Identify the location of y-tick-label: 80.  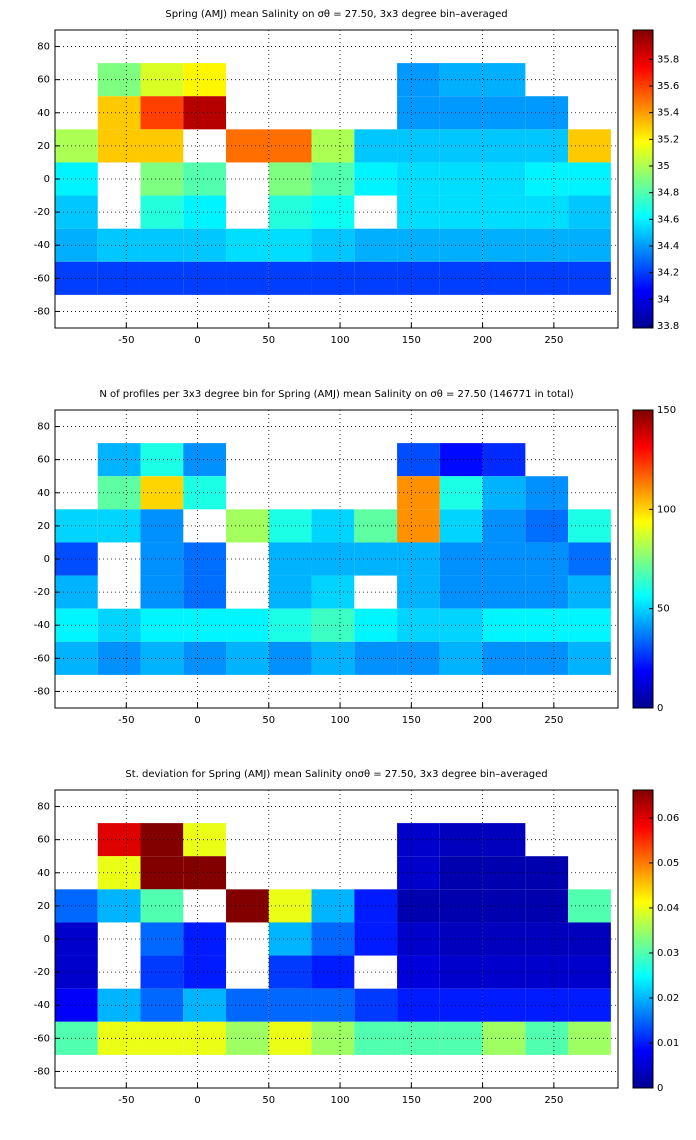
(43, 807).